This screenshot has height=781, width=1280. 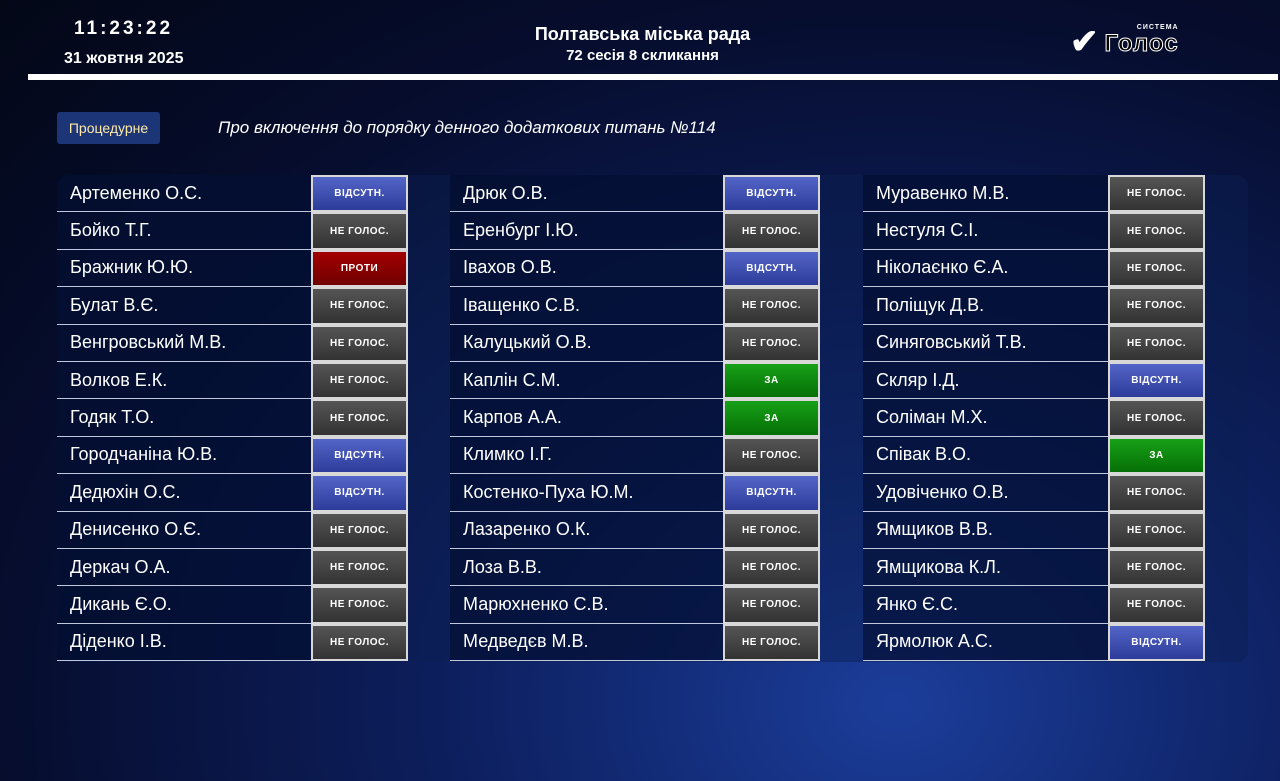 I want to click on deputy-row: Ярмолюк А.С. ВІДСУТН., so click(x=1034, y=642).